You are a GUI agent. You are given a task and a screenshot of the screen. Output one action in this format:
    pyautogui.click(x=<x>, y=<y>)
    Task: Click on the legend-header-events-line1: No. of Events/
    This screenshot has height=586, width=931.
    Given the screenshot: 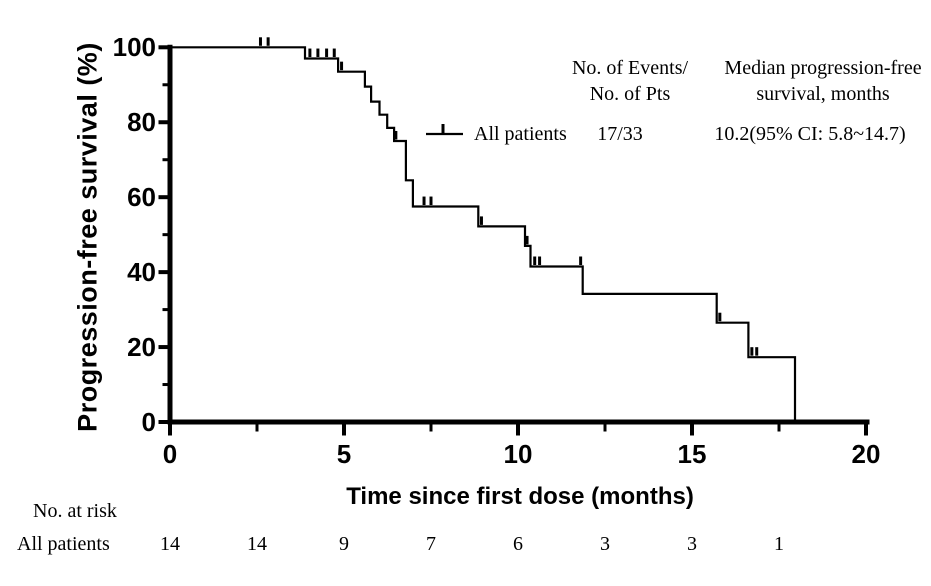 What is the action you would take?
    pyautogui.click(x=630, y=68)
    